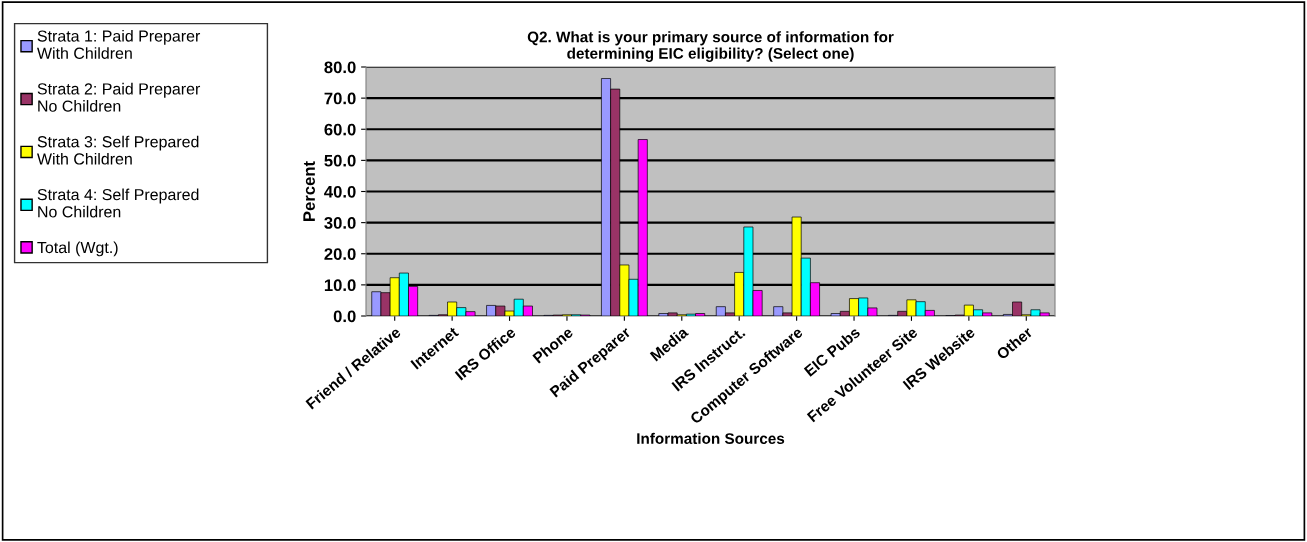  What do you see at coordinates (340, 129) in the screenshot?
I see `y-tick-label: 60.0` at bounding box center [340, 129].